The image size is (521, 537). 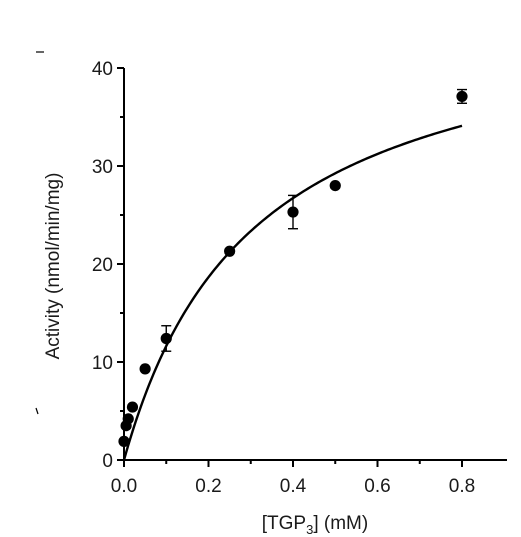 I want to click on y-tick-label: 10, so click(x=102, y=363).